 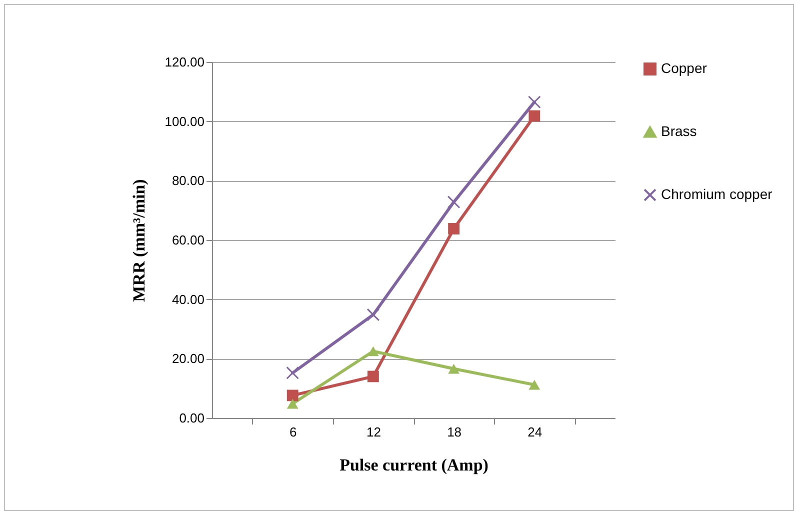 What do you see at coordinates (184, 121) in the screenshot?
I see `y-tick-label: 100.00` at bounding box center [184, 121].